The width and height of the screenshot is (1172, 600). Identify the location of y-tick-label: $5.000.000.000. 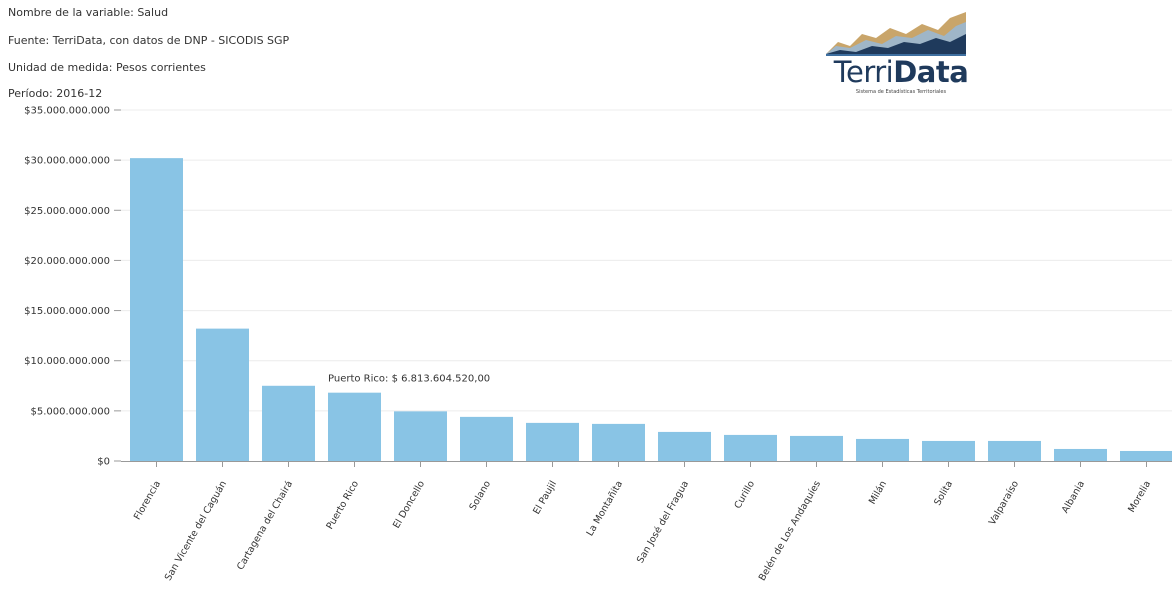
(70, 411).